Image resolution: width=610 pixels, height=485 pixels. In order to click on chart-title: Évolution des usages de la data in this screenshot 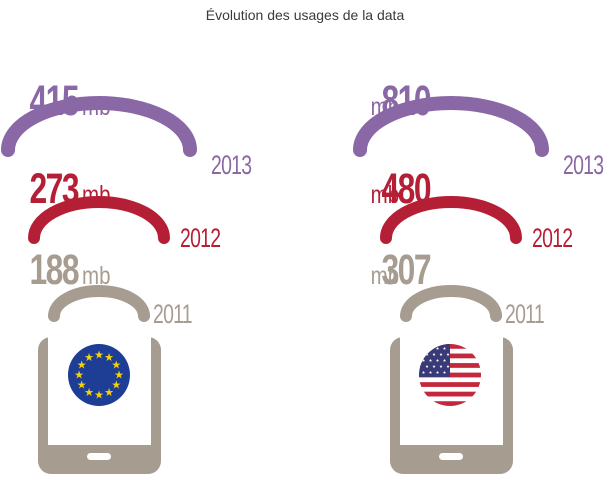, I will do `click(305, 15)`.